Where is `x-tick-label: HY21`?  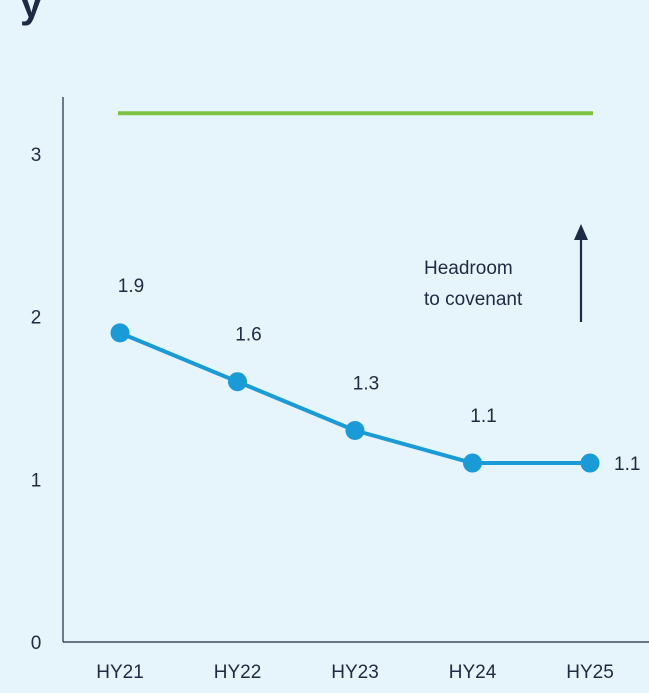 x-tick-label: HY21 is located at coordinates (120, 672).